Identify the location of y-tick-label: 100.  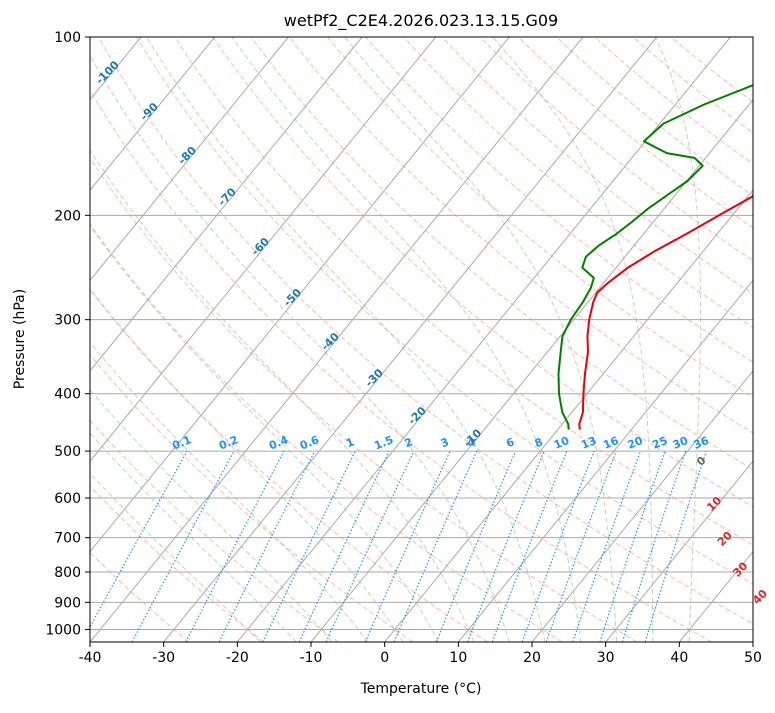
(67, 38).